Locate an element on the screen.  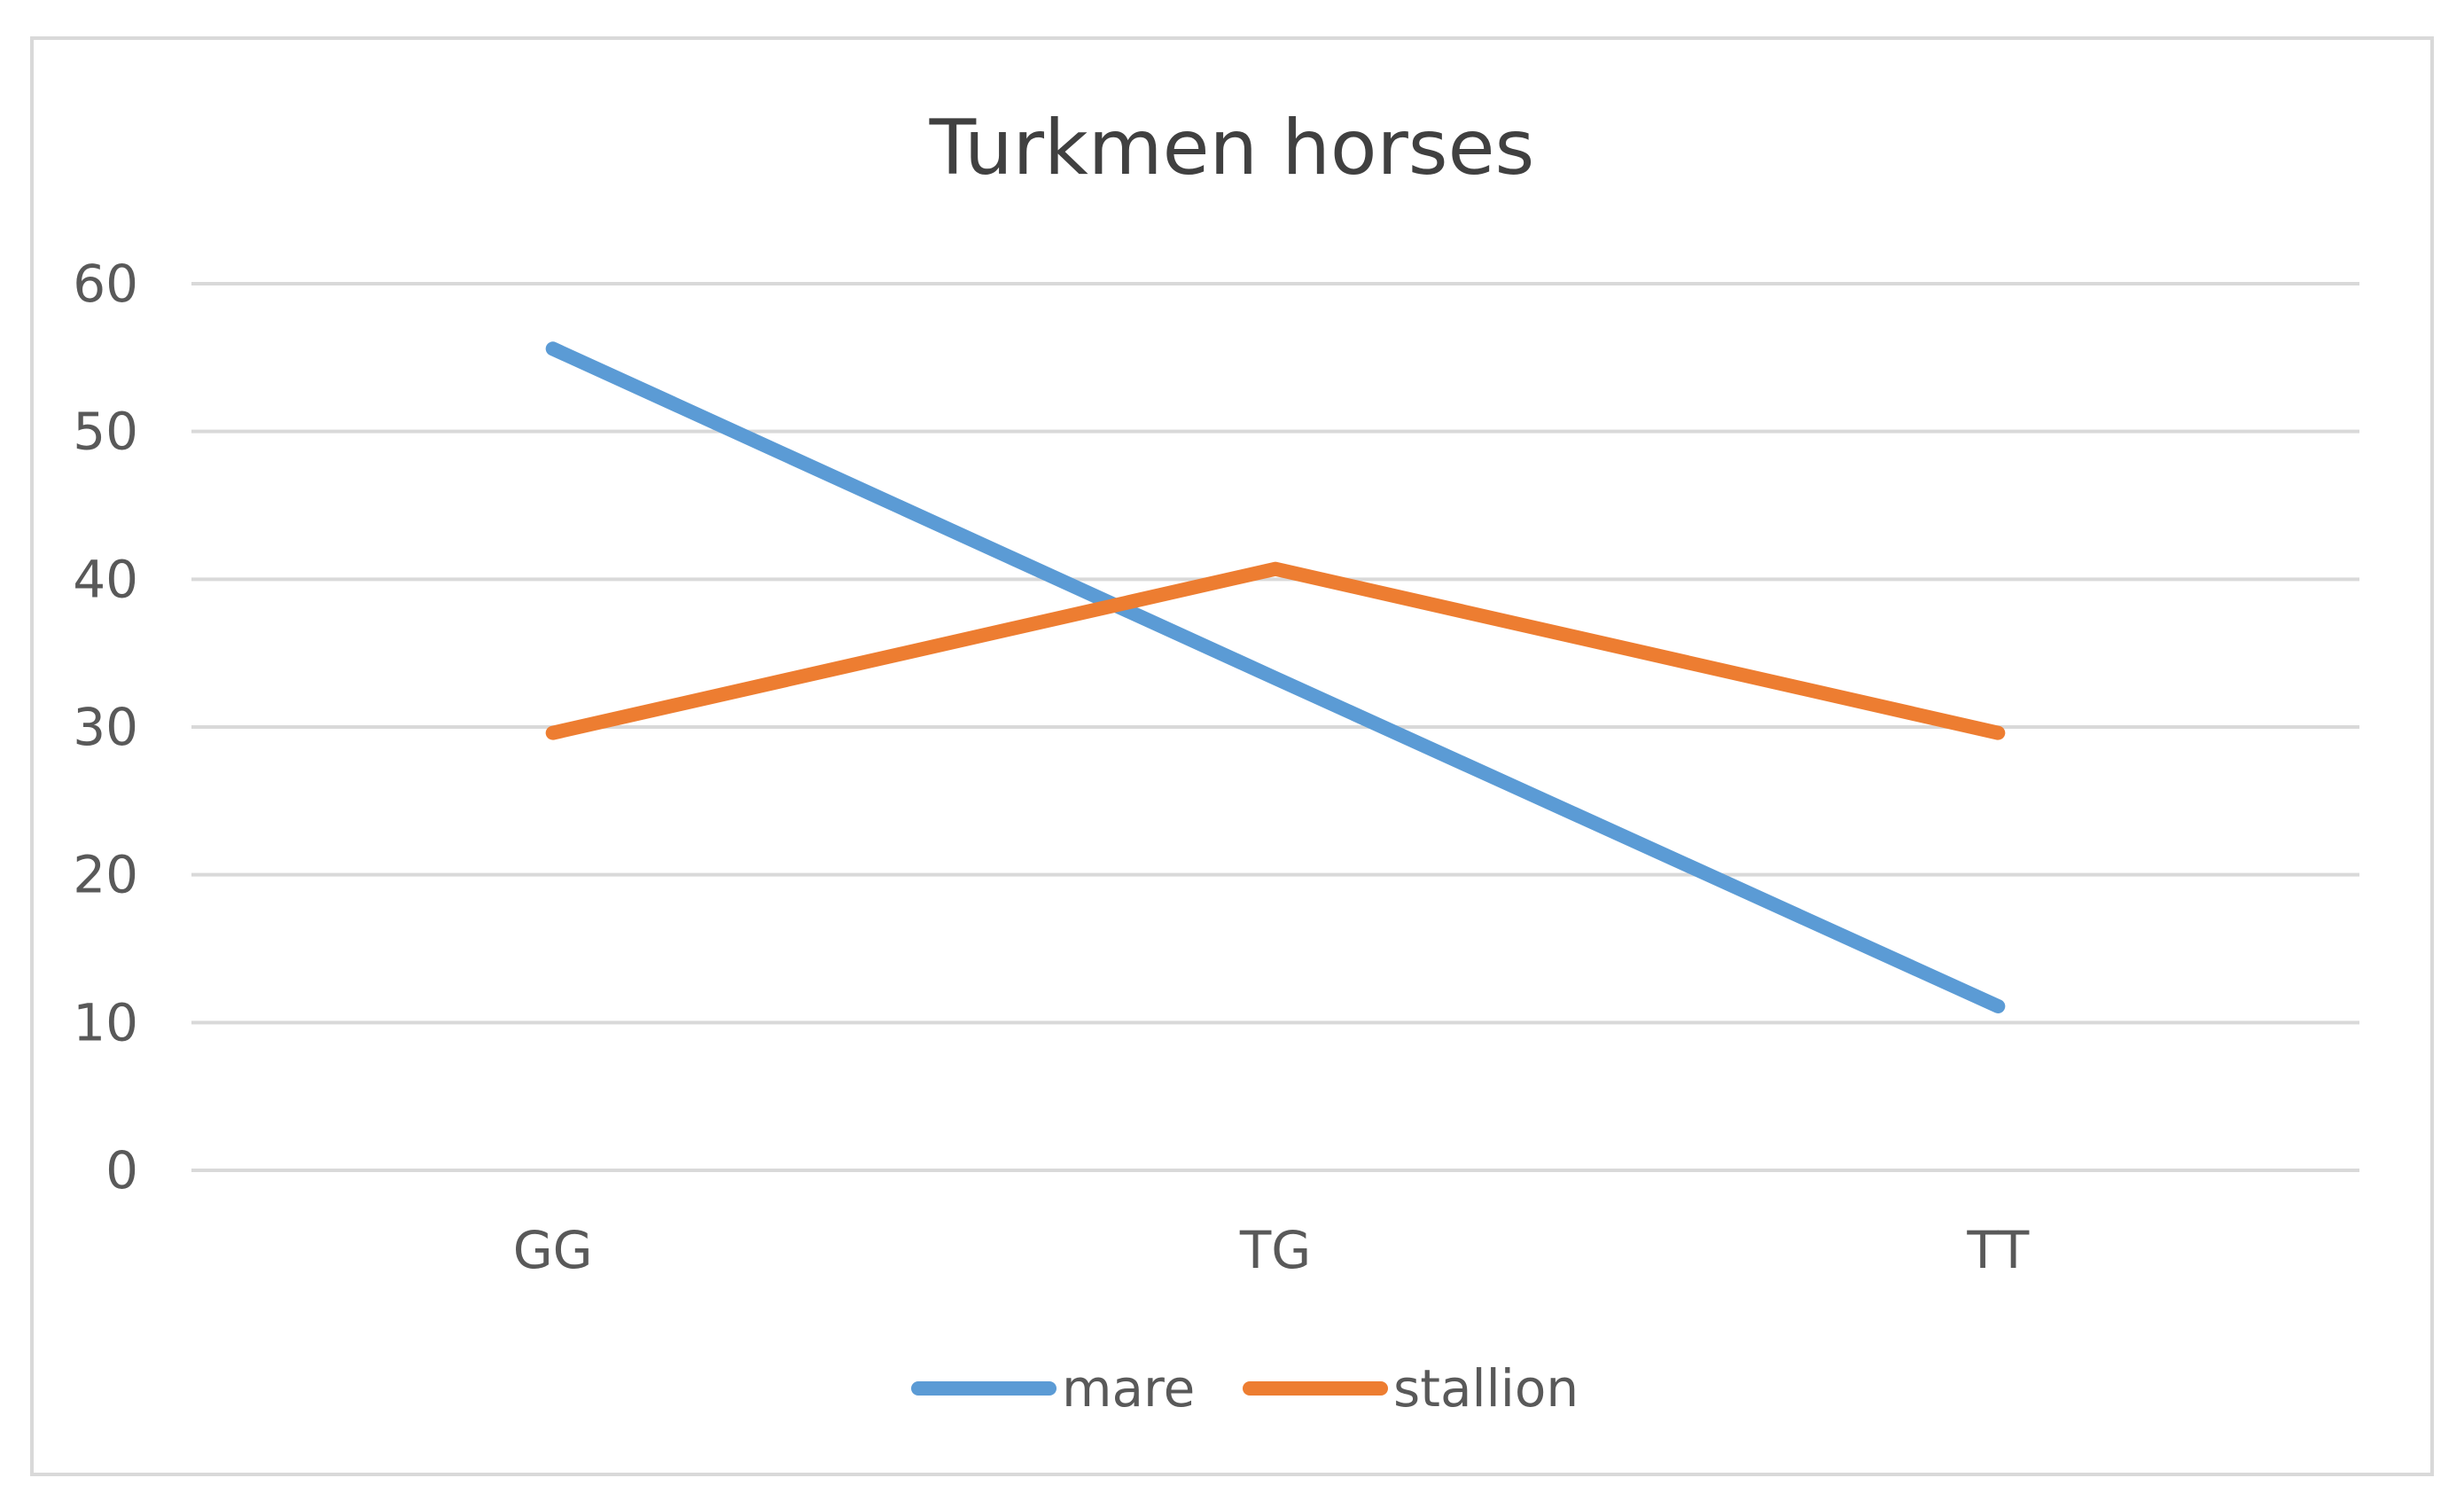
y-tick-label: 60 is located at coordinates (105, 284).